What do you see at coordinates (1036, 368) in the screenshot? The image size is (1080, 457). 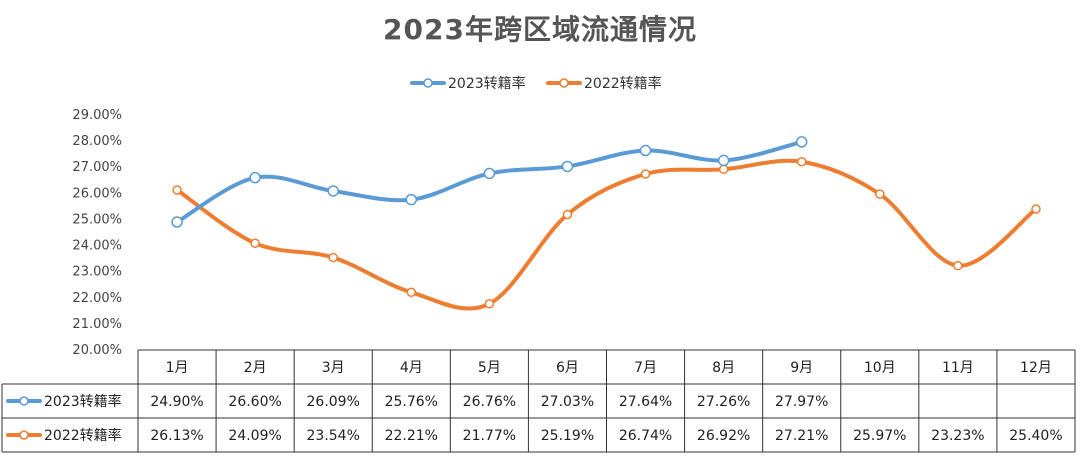 I see `category-label: 12月` at bounding box center [1036, 368].